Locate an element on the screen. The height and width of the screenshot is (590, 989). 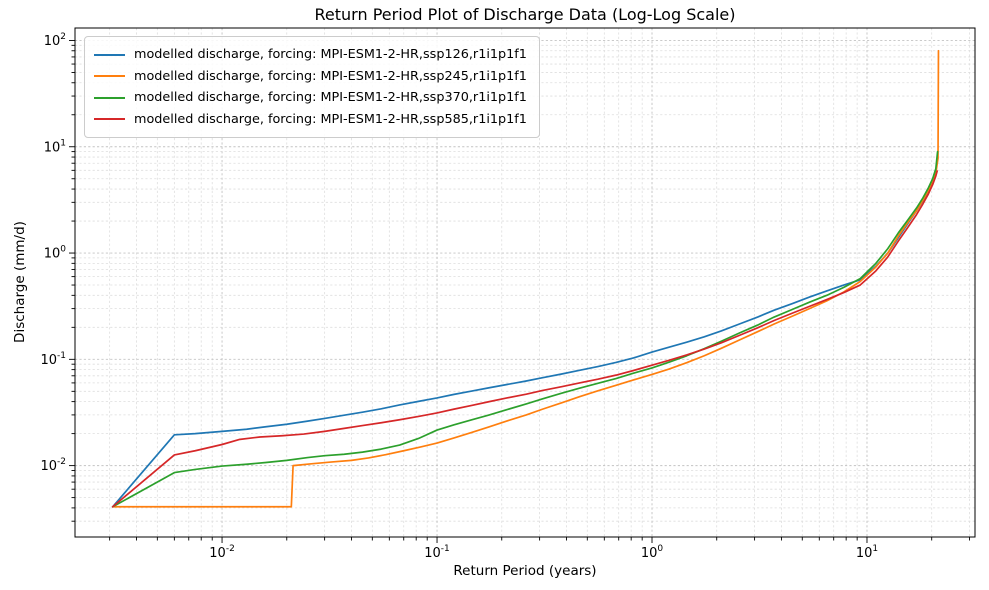
x-tick-label-1e1: 10¹ is located at coordinates (867, 552).